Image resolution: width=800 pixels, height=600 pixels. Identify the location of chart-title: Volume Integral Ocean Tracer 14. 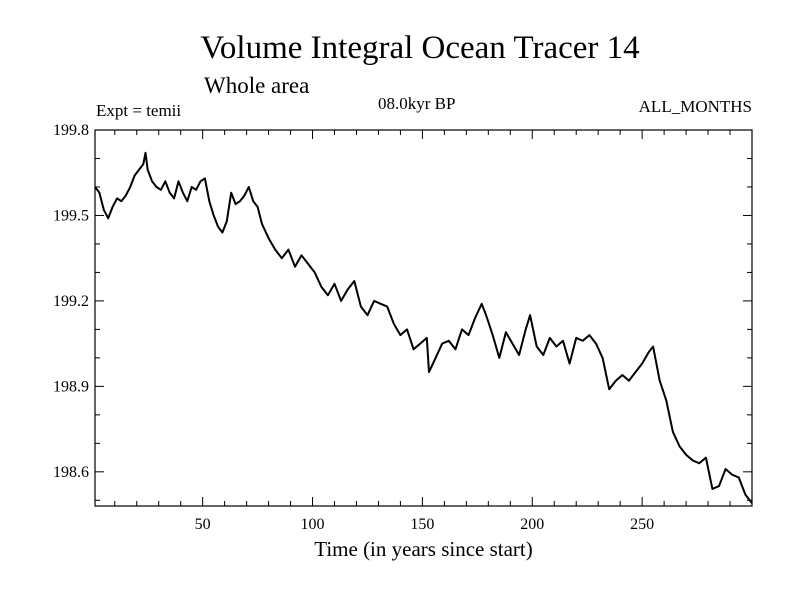
(420, 48).